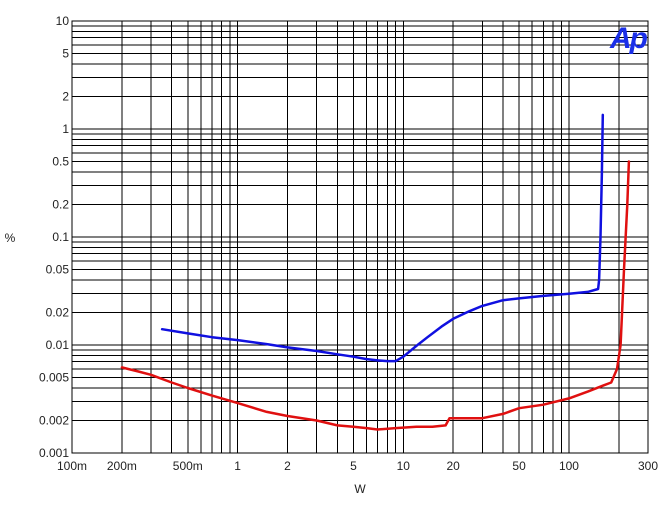 Image resolution: width=672 pixels, height=518 pixels. I want to click on y-tick-label: 0.001, so click(54, 453).